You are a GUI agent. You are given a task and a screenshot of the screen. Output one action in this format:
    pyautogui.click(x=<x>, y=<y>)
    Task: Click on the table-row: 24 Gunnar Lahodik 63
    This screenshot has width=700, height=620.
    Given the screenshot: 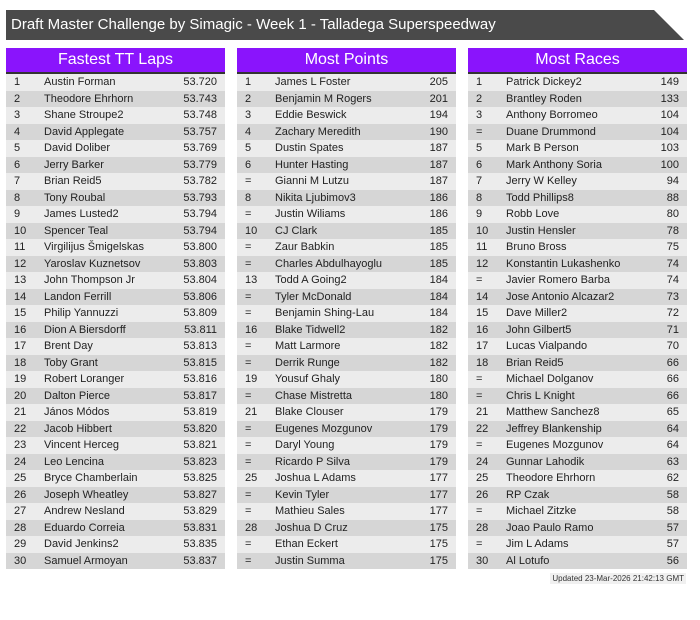 What is the action you would take?
    pyautogui.click(x=577, y=461)
    